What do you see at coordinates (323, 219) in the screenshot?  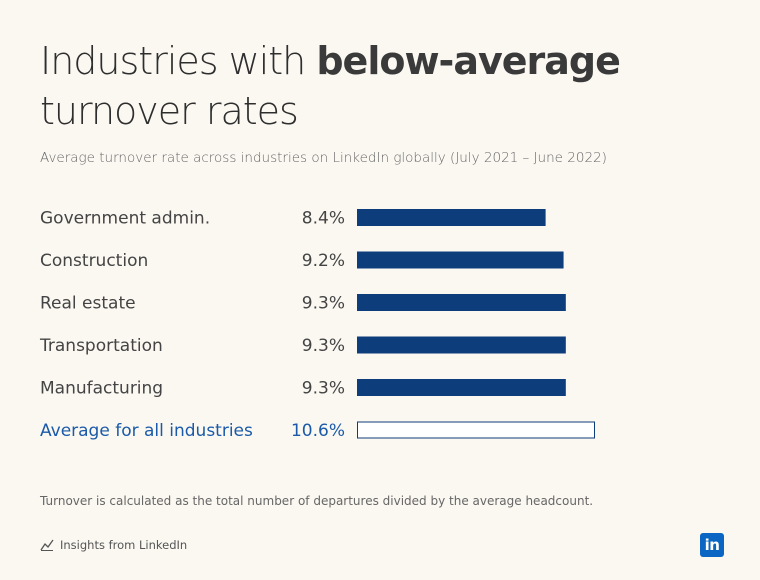 I see `value-label: 8.4%` at bounding box center [323, 219].